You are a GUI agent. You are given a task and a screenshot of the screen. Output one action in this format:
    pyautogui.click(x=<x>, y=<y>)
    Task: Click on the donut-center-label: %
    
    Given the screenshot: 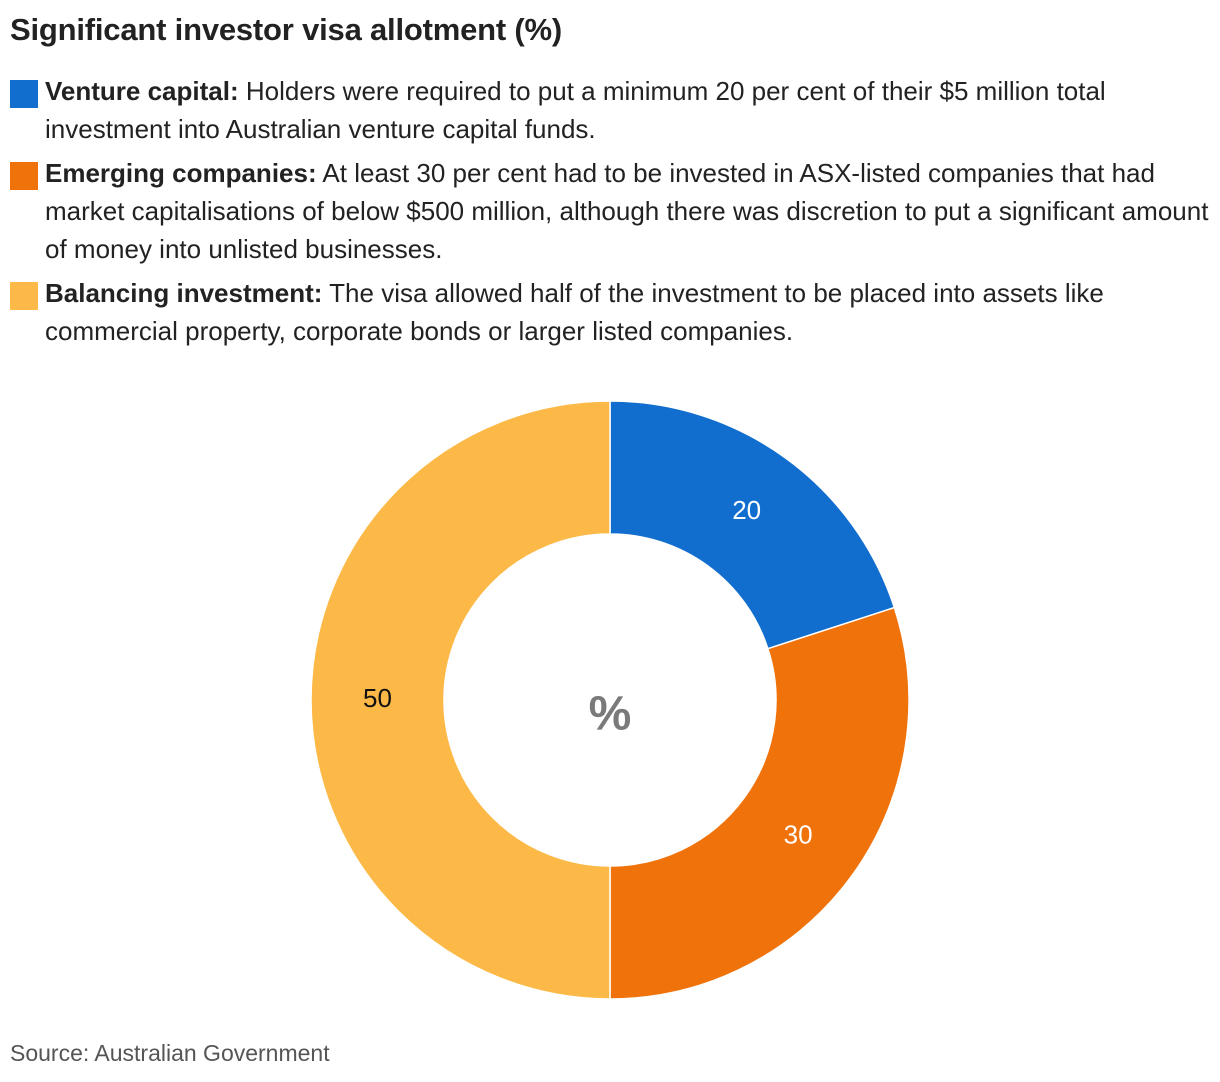 What is the action you would take?
    pyautogui.click(x=610, y=714)
    